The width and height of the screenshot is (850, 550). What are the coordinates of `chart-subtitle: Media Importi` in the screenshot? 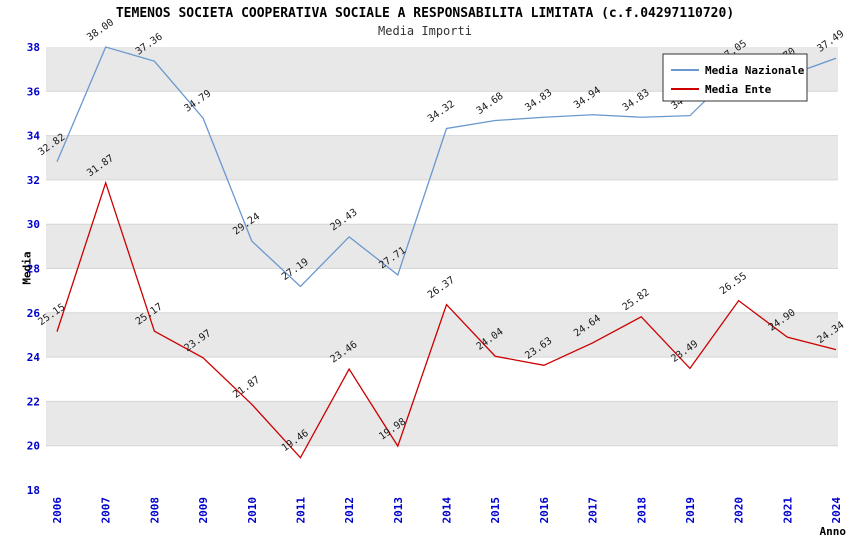 It's located at (425, 31).